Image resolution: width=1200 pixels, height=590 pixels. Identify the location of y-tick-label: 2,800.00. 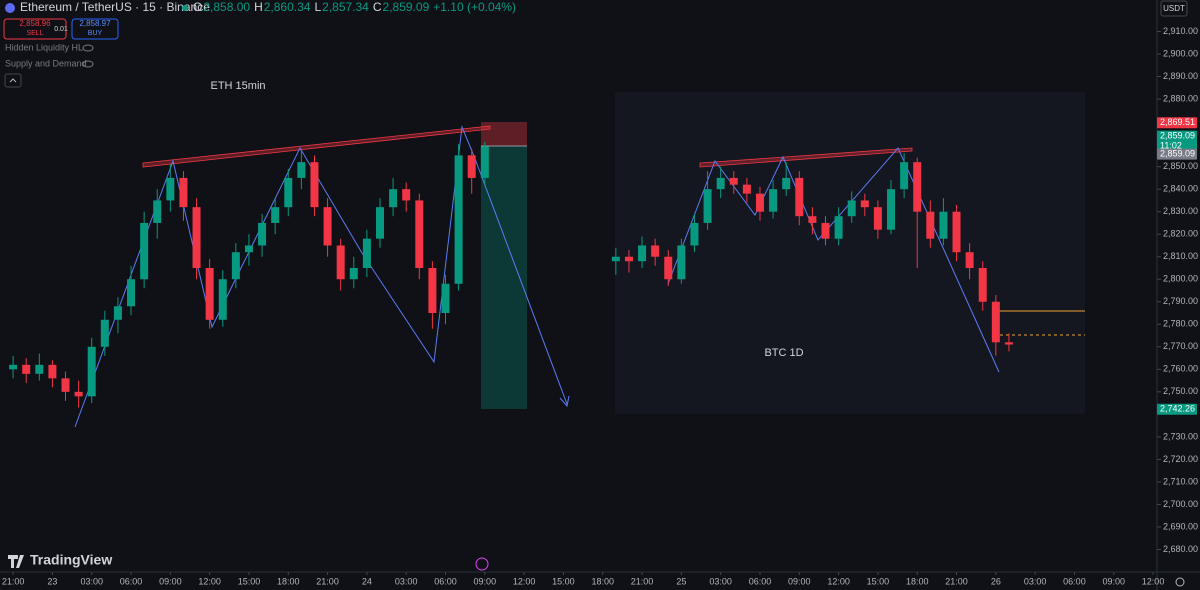
(1180, 279).